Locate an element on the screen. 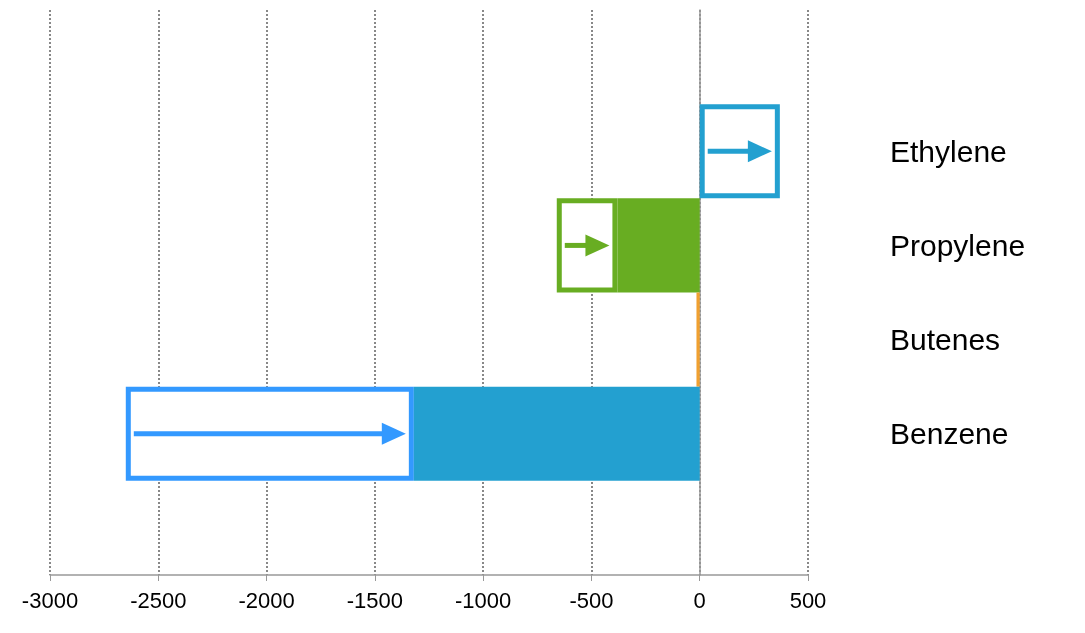 The image size is (1085, 633). x-tick-label: -1000 is located at coordinates (483, 600).